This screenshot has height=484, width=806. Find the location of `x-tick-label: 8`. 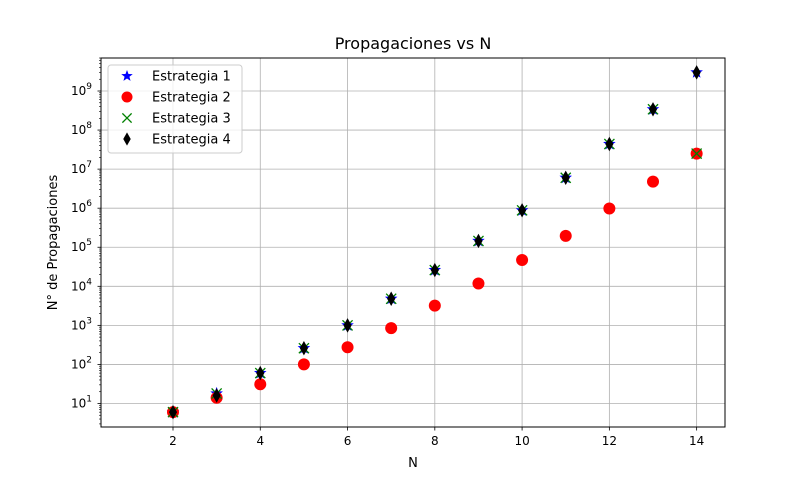

x-tick-label: 8 is located at coordinates (435, 441).